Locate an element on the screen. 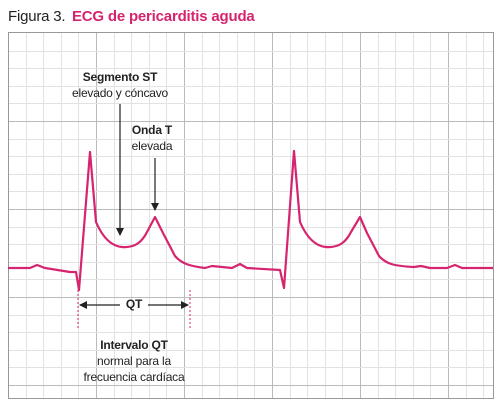 Image resolution: width=500 pixels, height=406 pixels. annotation-title: Onda T is located at coordinates (152, 130).